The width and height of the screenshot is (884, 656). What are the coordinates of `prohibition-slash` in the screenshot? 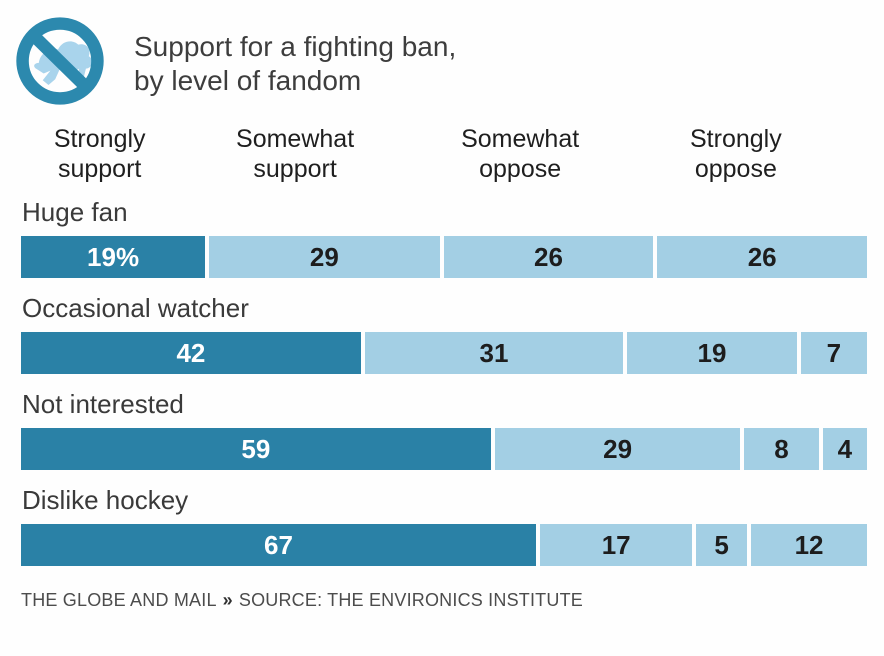 It's located at (60, 61).